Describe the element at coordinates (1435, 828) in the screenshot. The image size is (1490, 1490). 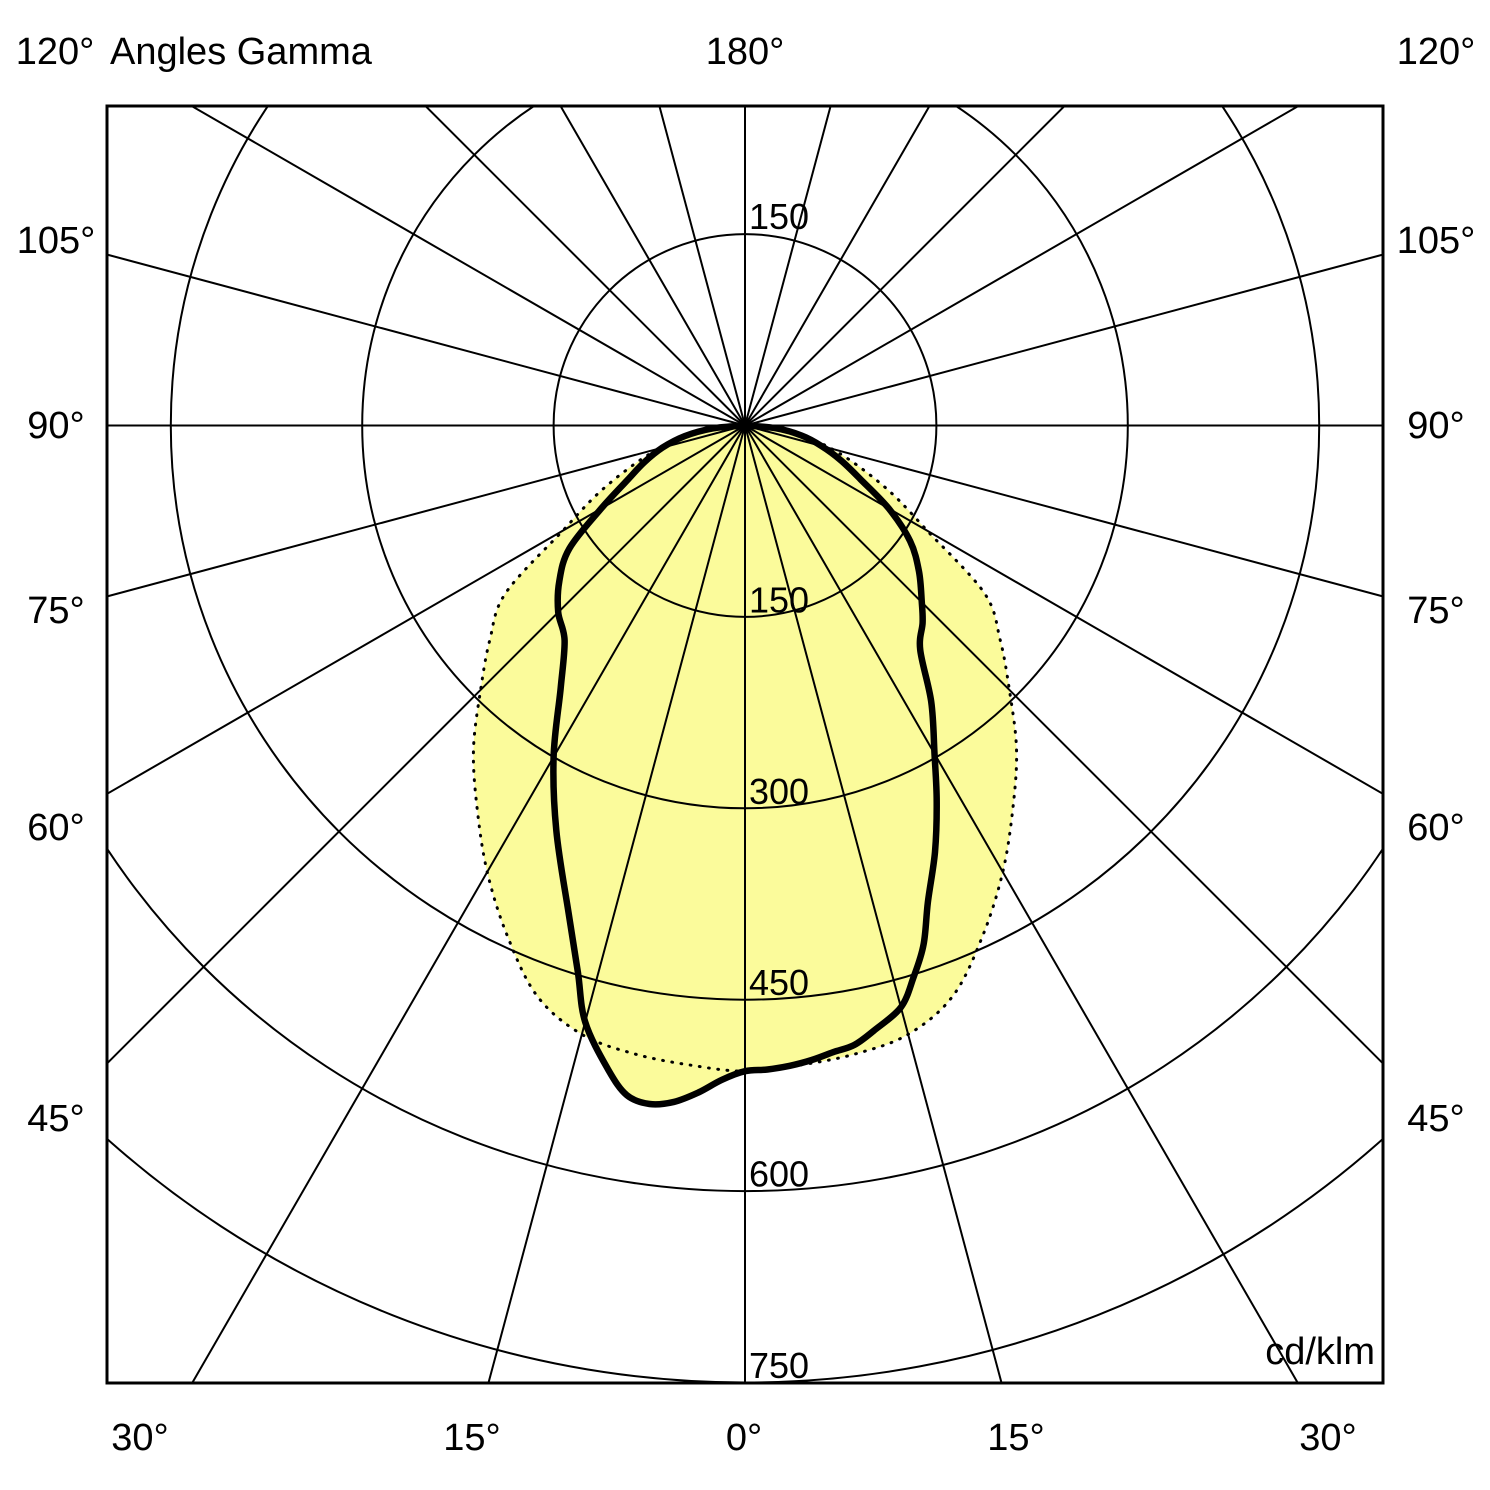
I see `gamma-axis-label-right-3: 60°` at that location.